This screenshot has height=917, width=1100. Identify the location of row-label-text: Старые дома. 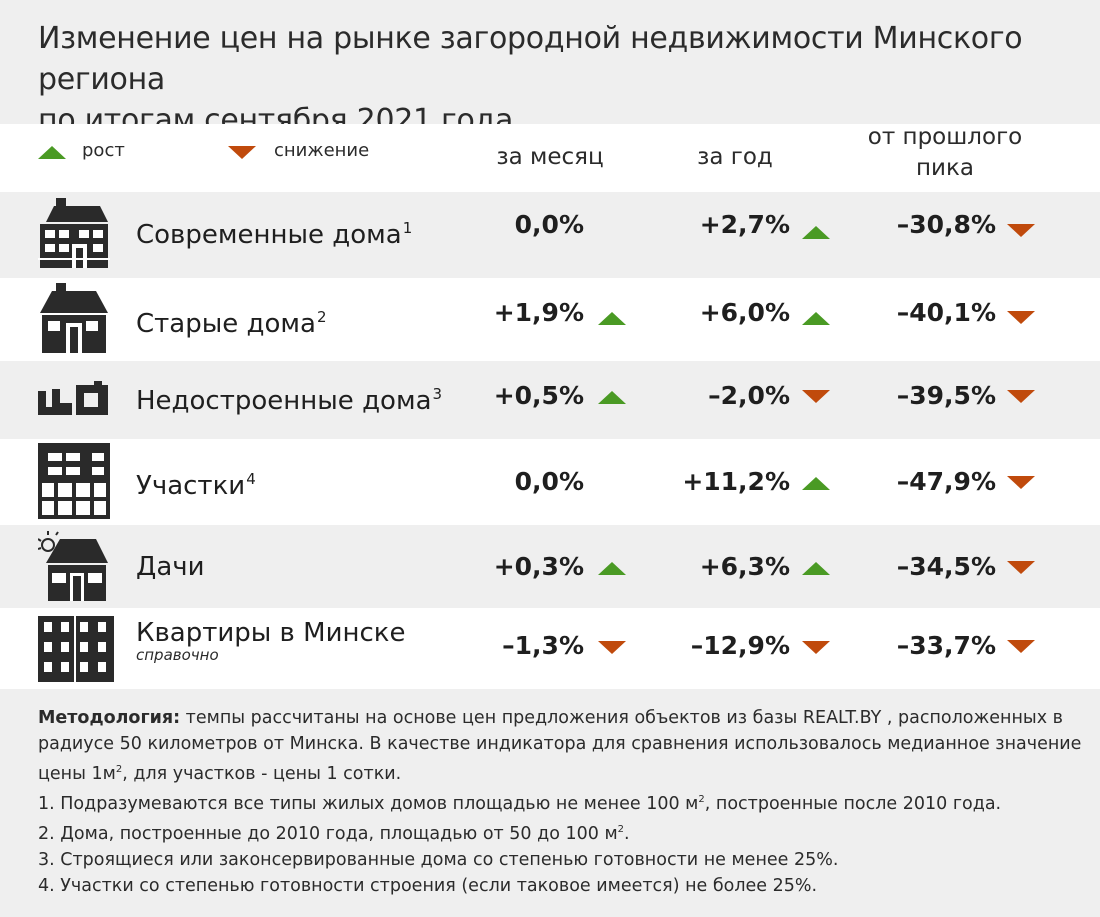
(226, 324).